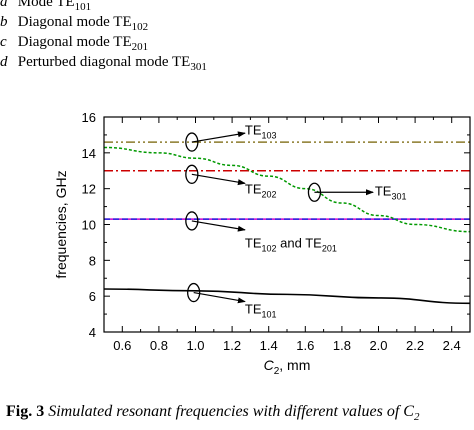 This screenshot has width=474, height=430. I want to click on annotation-arrow-te101, so click(219, 297).